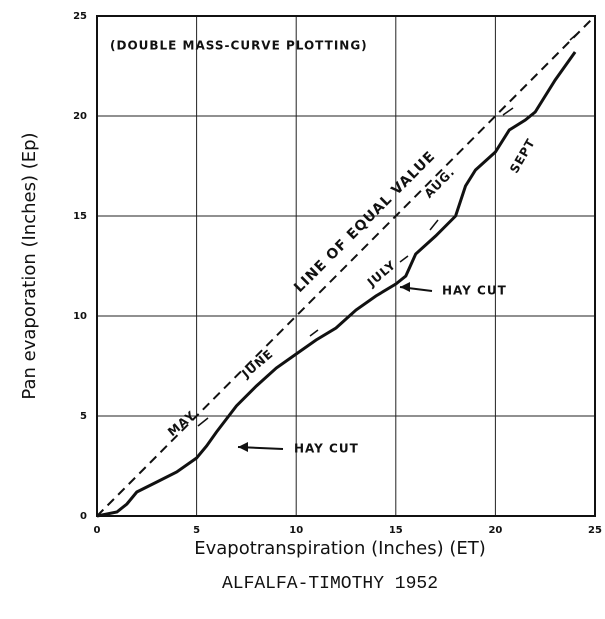  What do you see at coordinates (522, 156) in the screenshot?
I see `annotation: SEPT` at bounding box center [522, 156].